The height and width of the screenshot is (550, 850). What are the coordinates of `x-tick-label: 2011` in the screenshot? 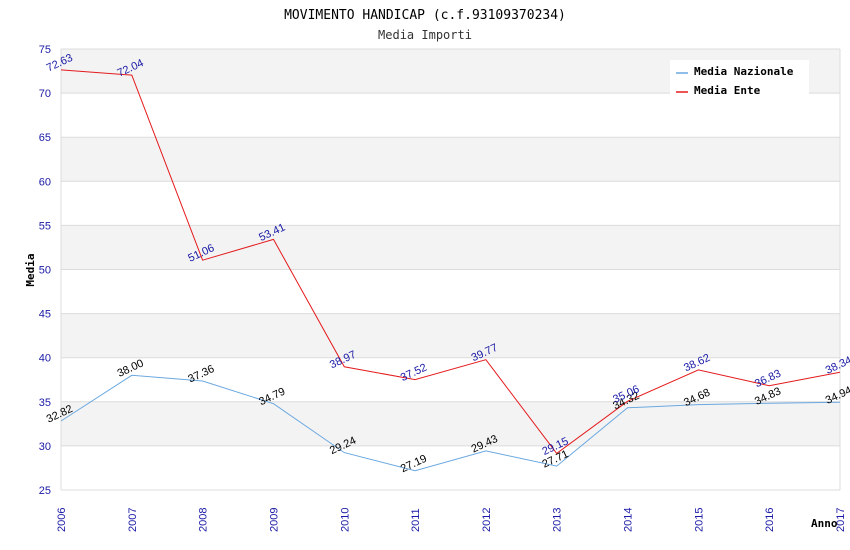 It's located at (416, 520).